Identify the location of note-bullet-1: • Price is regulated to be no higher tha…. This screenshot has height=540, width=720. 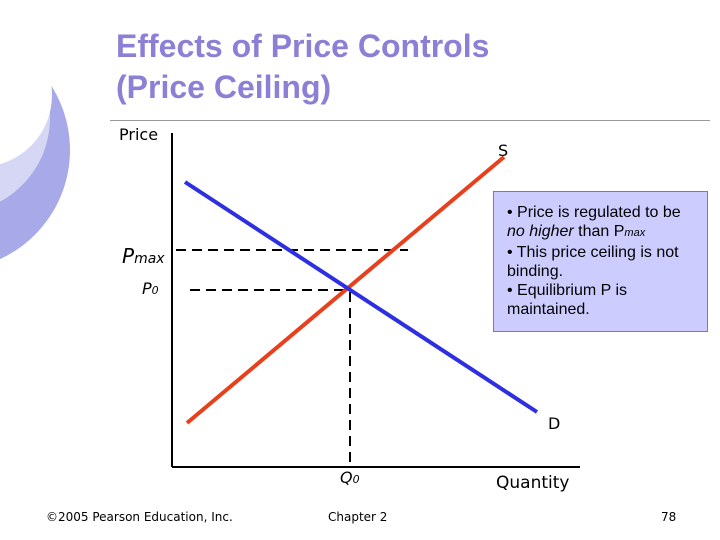
(604, 223).